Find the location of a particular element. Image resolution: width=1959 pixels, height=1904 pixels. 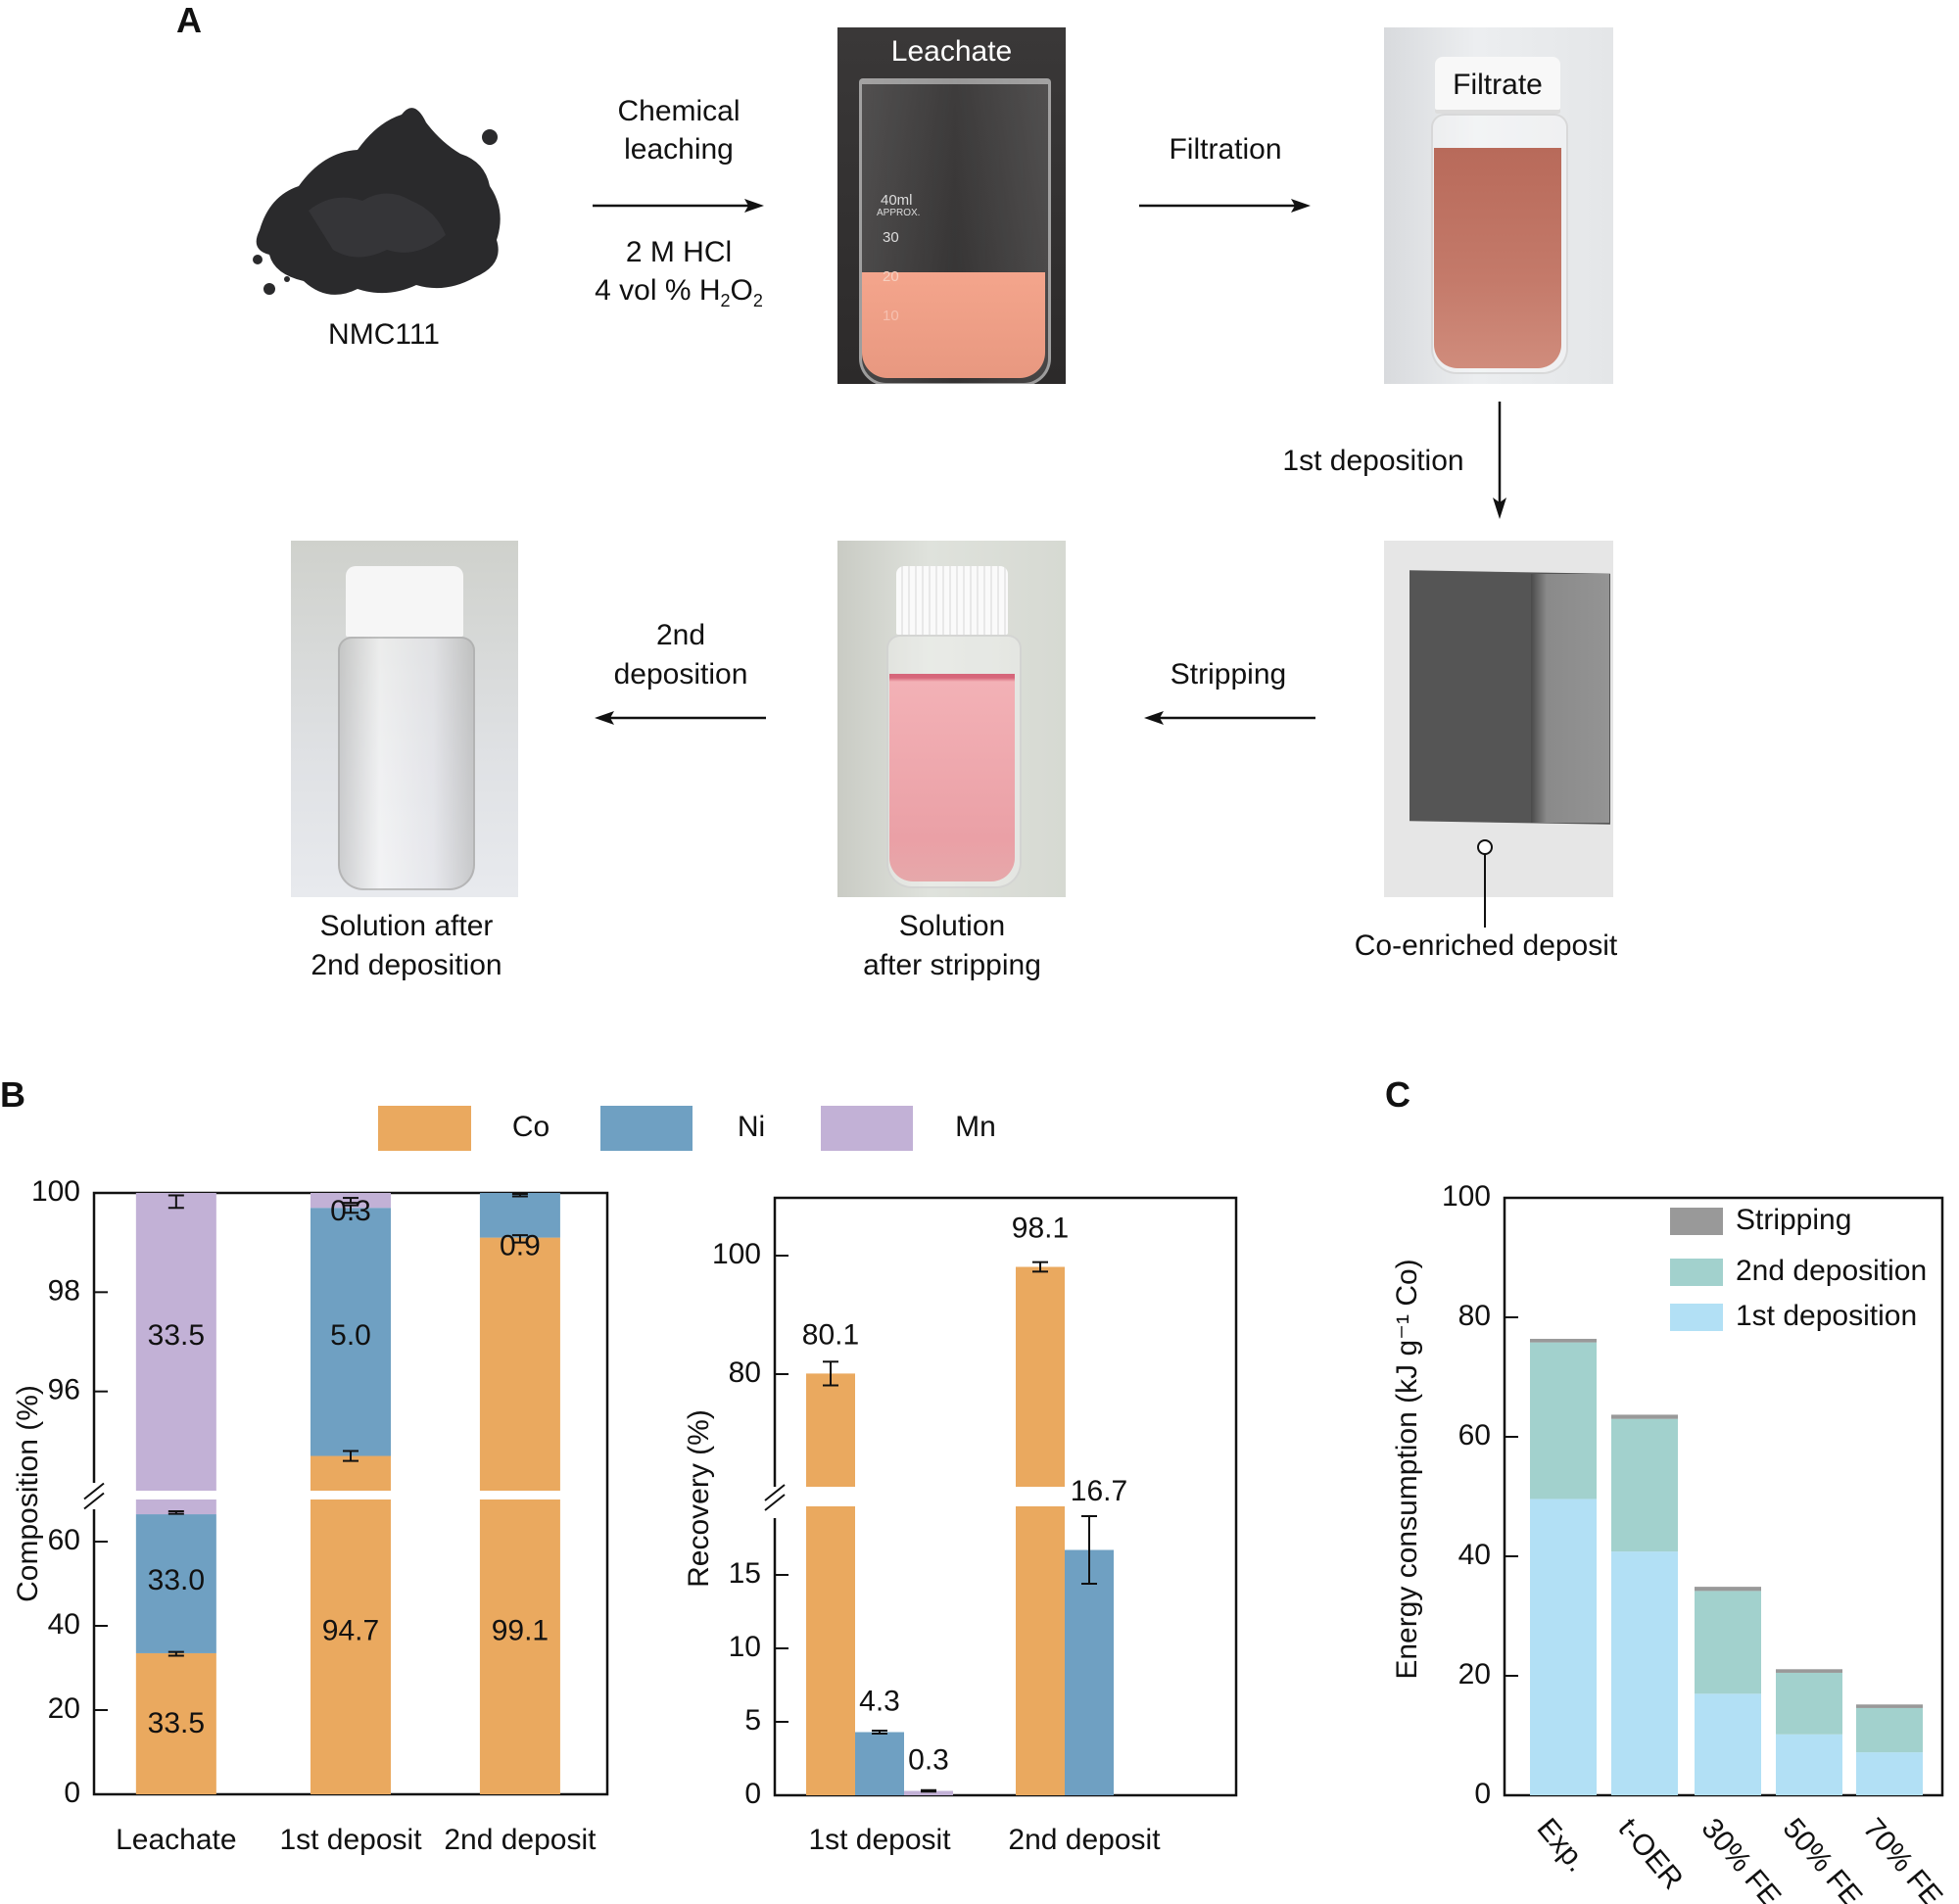

bar-segment-mn is located at coordinates (175, 1342).